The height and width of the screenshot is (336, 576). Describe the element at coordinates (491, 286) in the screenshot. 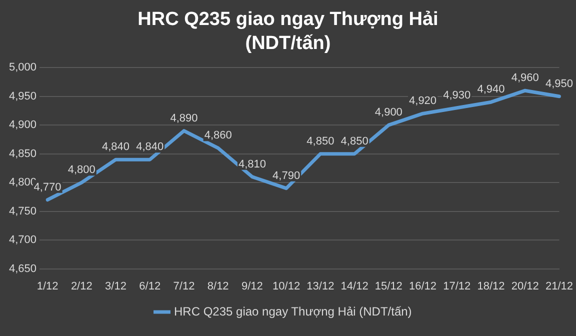

I see `x-tick-label: 18/12` at that location.